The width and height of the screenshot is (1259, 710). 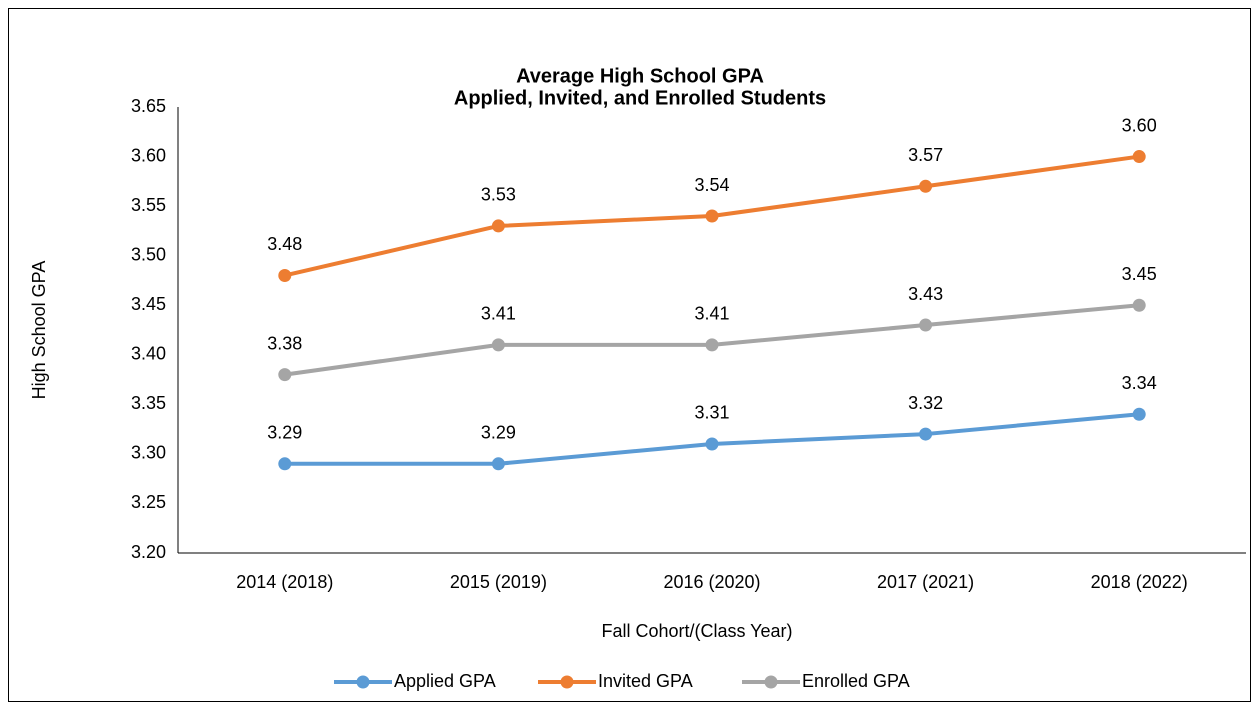 I want to click on chart-title: Average High School GPA, so click(x=640, y=76).